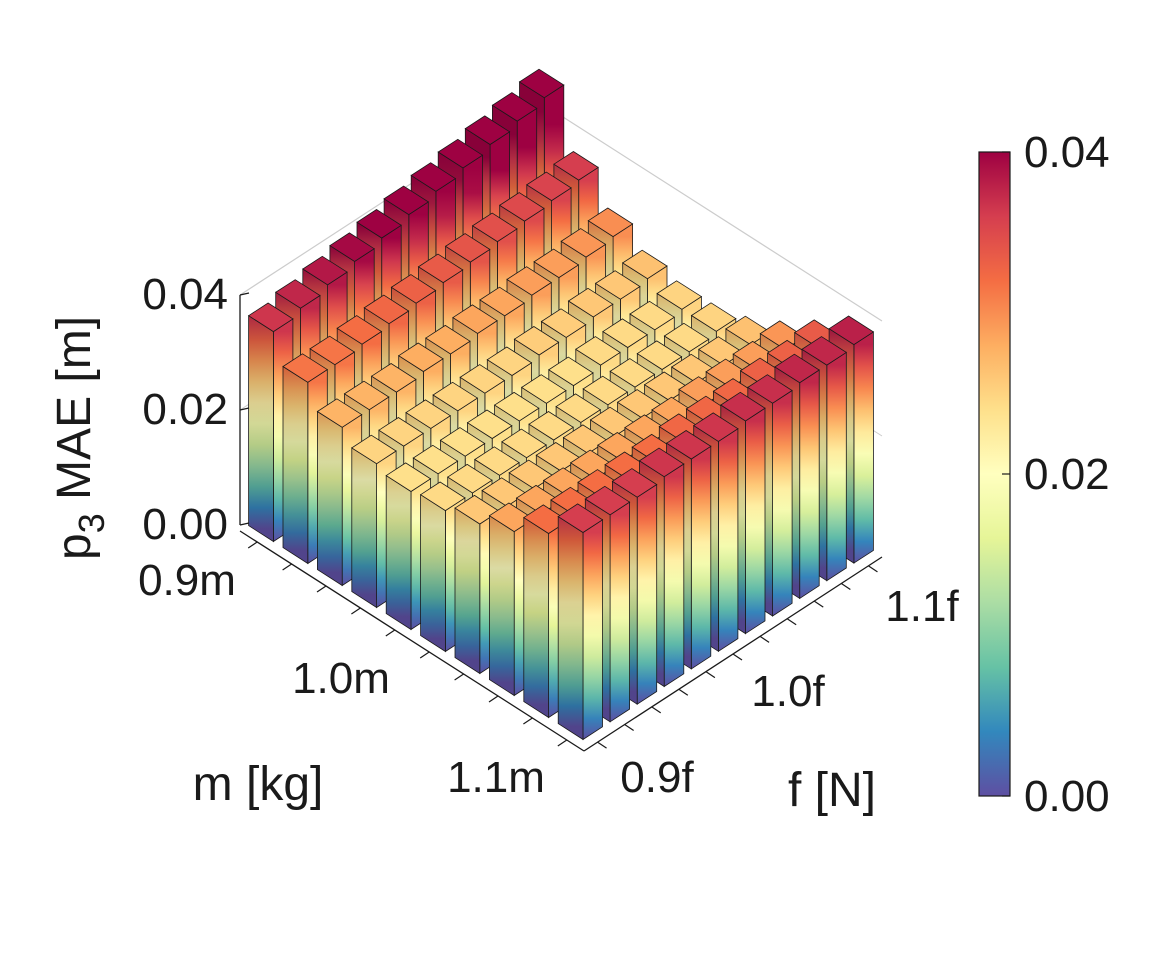  I want to click on m-tick-label: 0.9m, so click(187, 580).